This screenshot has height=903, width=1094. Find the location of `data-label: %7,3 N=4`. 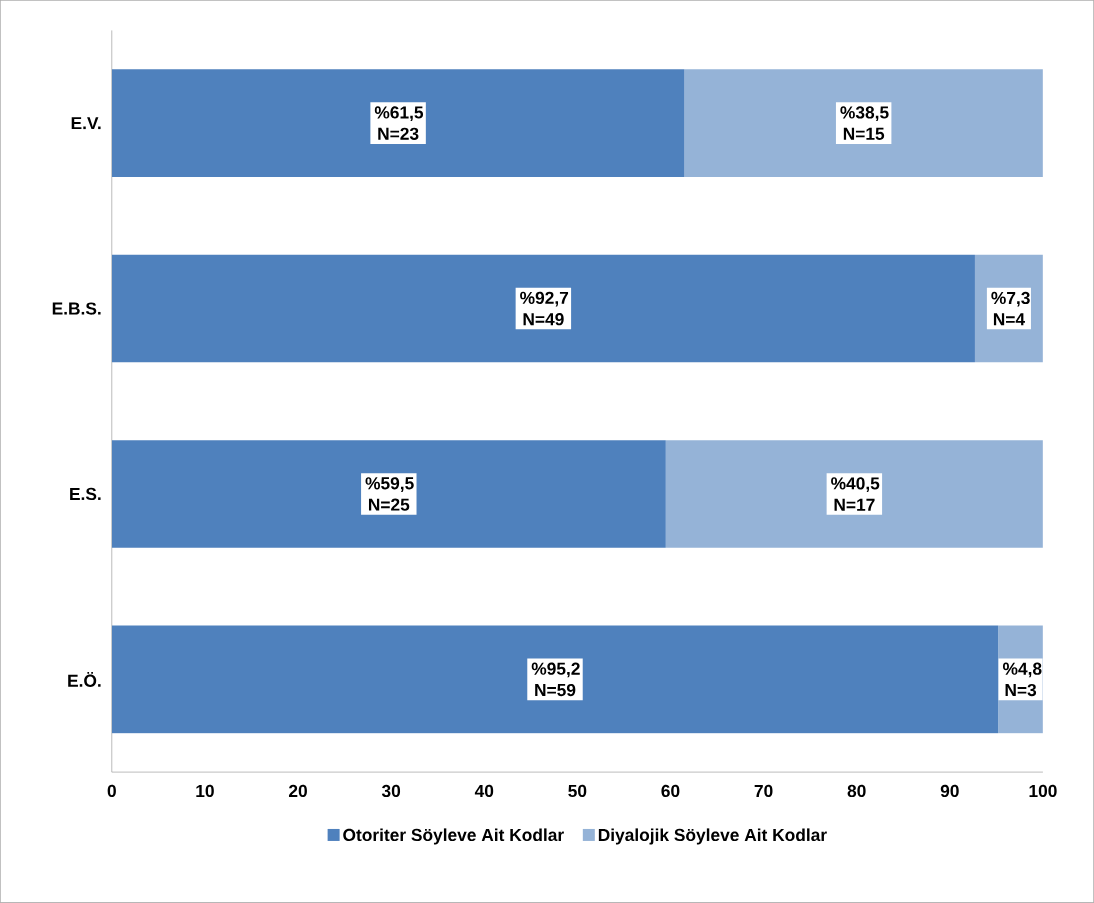

data-label: %7,3 N=4 is located at coordinates (1010, 308).